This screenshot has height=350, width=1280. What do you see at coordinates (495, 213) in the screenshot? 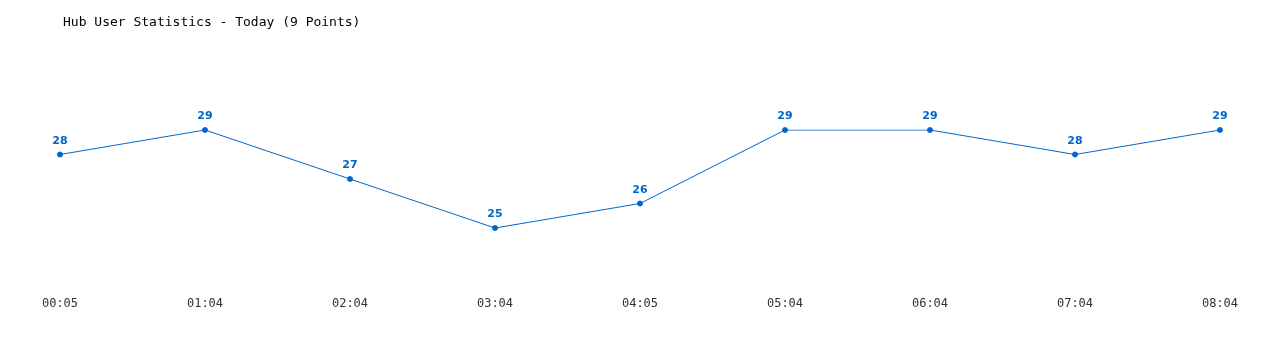
I see `data-label: 25` at bounding box center [495, 213].